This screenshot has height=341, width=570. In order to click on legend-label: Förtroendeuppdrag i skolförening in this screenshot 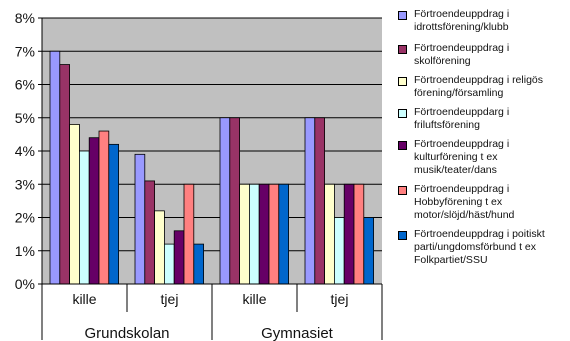, I will do `click(462, 54)`.